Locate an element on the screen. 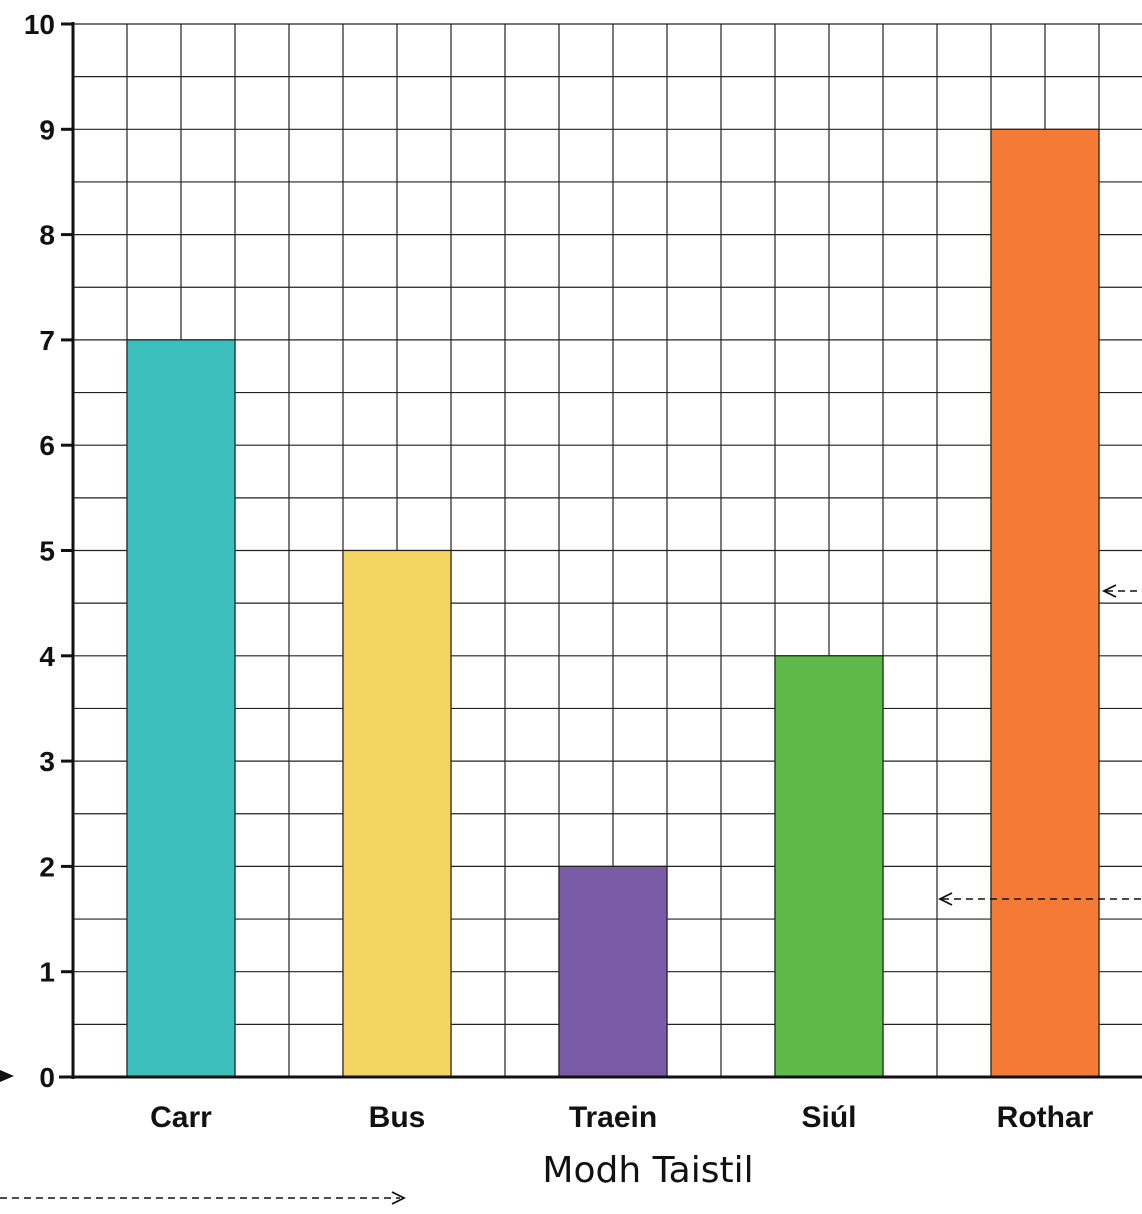 This screenshot has width=1142, height=1214. y-tick-label: 9 is located at coordinates (47, 129).